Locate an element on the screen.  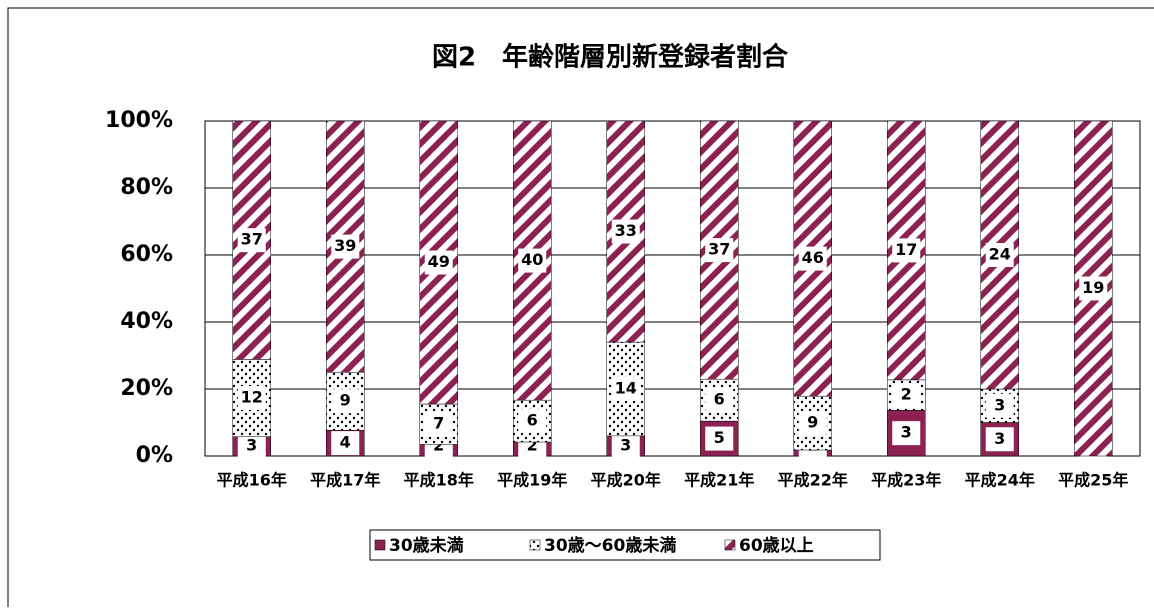
data-label: 17 is located at coordinates (906, 249).